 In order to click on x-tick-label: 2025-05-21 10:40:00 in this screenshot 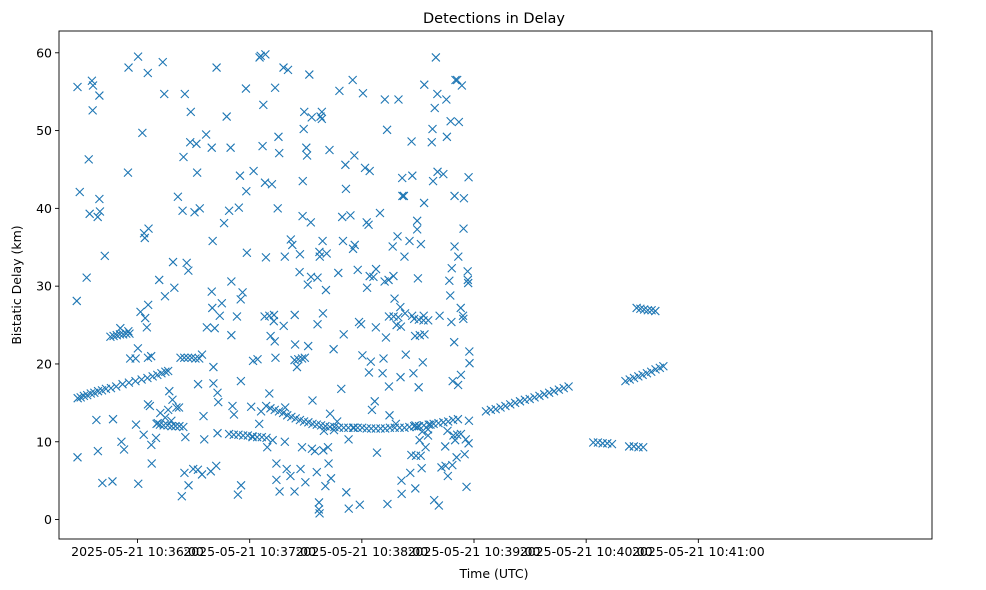, I will do `click(586, 551)`.